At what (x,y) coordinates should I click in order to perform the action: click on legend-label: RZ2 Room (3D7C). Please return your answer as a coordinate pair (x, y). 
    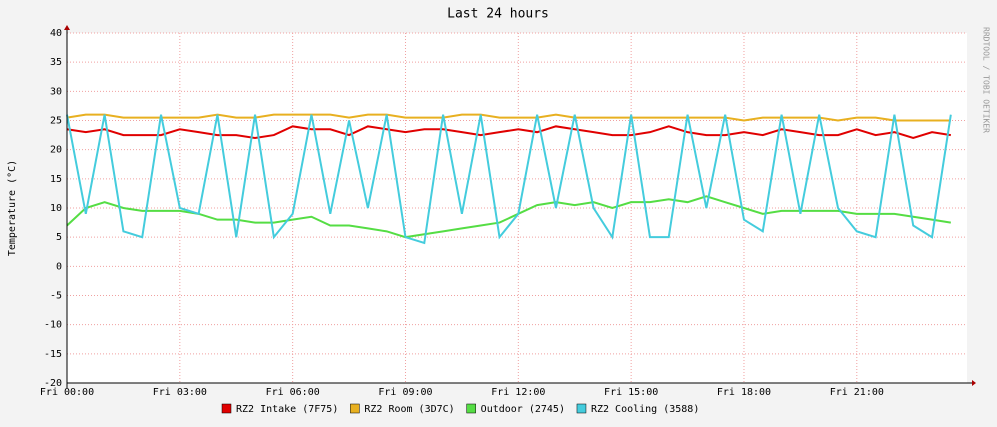
    Looking at the image, I should click on (409, 409).